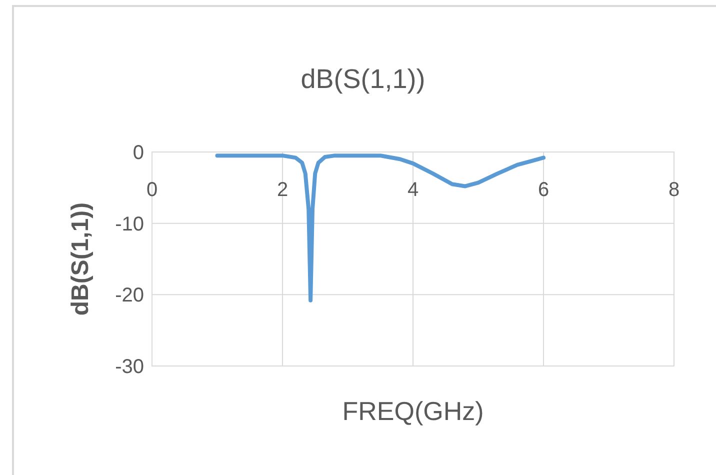 Image resolution: width=716 pixels, height=475 pixels. What do you see at coordinates (129, 367) in the screenshot?
I see `y-tick-label: -30` at bounding box center [129, 367].